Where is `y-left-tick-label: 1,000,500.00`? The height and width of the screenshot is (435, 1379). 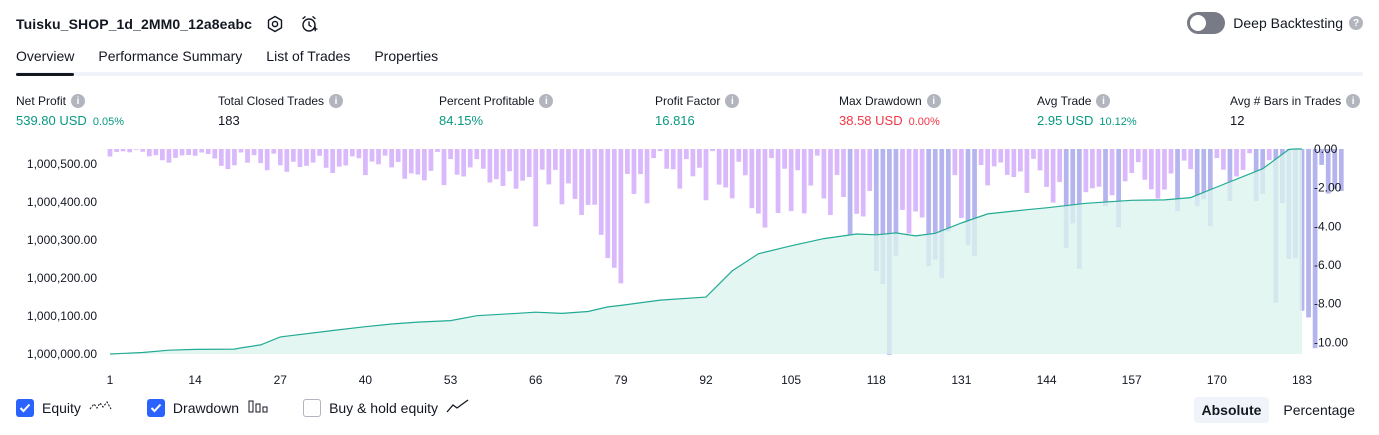 y-left-tick-label: 1,000,500.00 is located at coordinates (62, 164).